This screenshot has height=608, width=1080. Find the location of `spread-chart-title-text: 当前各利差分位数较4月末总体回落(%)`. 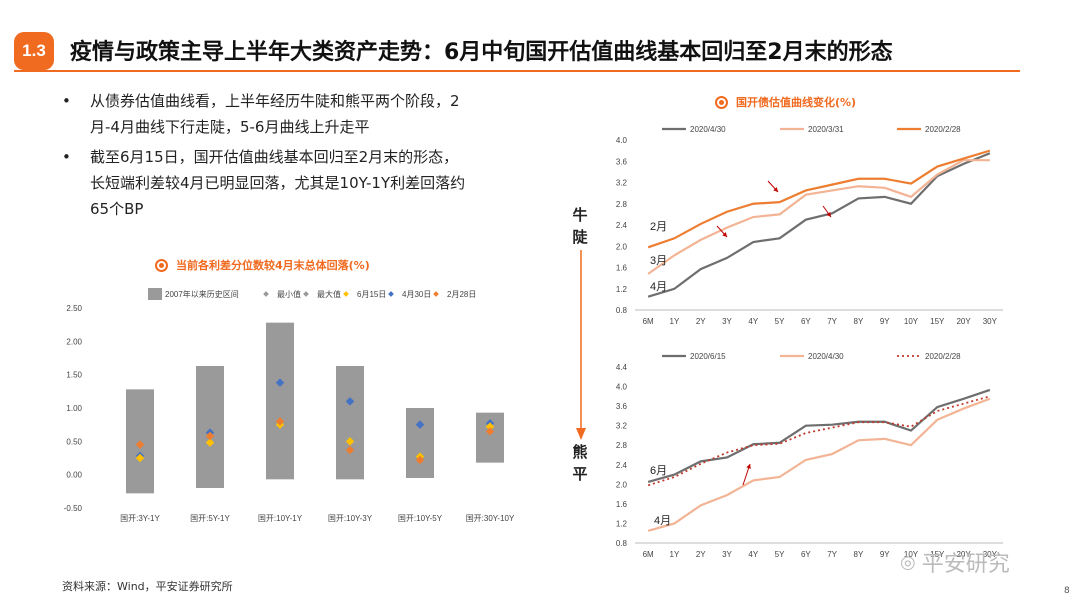

spread-chart-title-text: 当前各利差分位数较4月末总体回落(%) is located at coordinates (273, 265).